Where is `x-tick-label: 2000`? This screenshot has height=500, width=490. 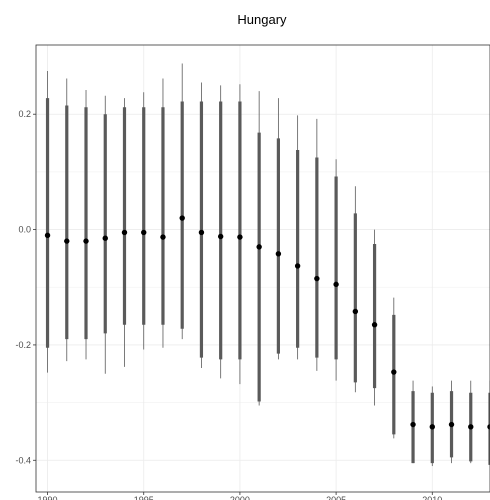
x-tick-label: 2000 is located at coordinates (240, 497).